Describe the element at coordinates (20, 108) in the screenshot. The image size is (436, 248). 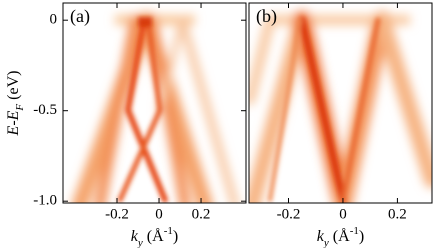
I see `y-label-sub: F` at that location.